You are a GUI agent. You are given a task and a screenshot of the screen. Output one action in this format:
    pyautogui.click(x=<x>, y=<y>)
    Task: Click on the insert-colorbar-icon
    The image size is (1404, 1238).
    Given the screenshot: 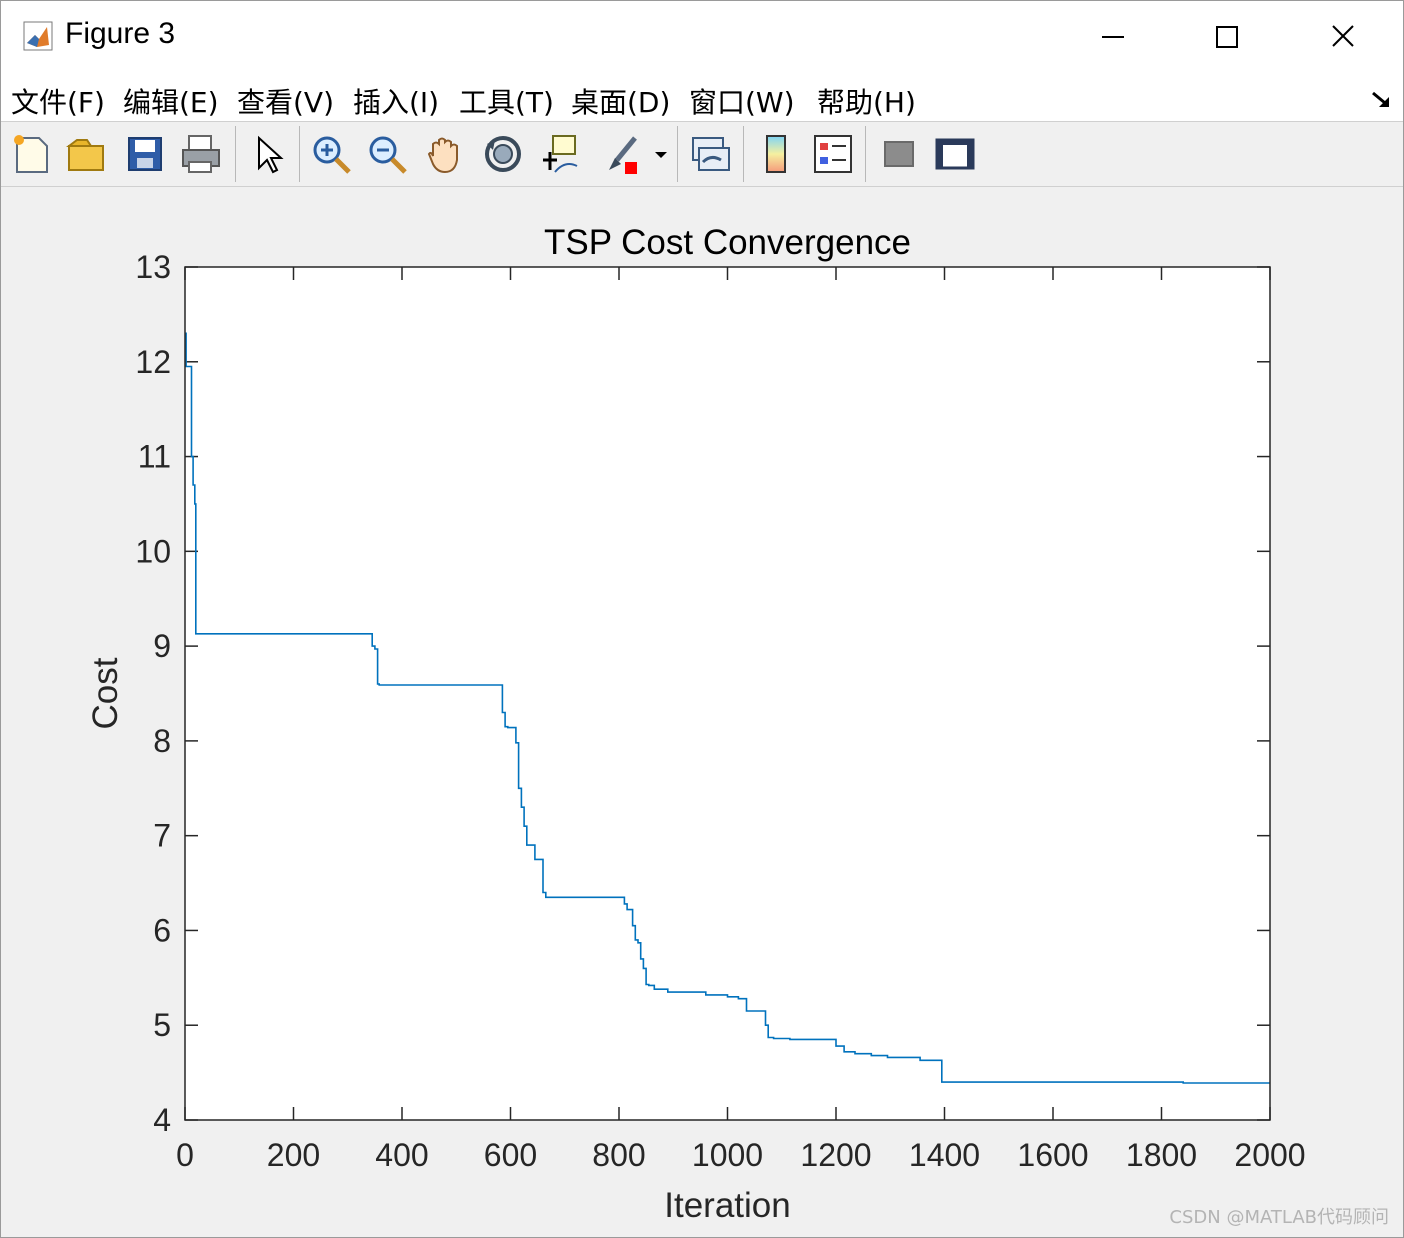 What is the action you would take?
    pyautogui.click(x=777, y=154)
    